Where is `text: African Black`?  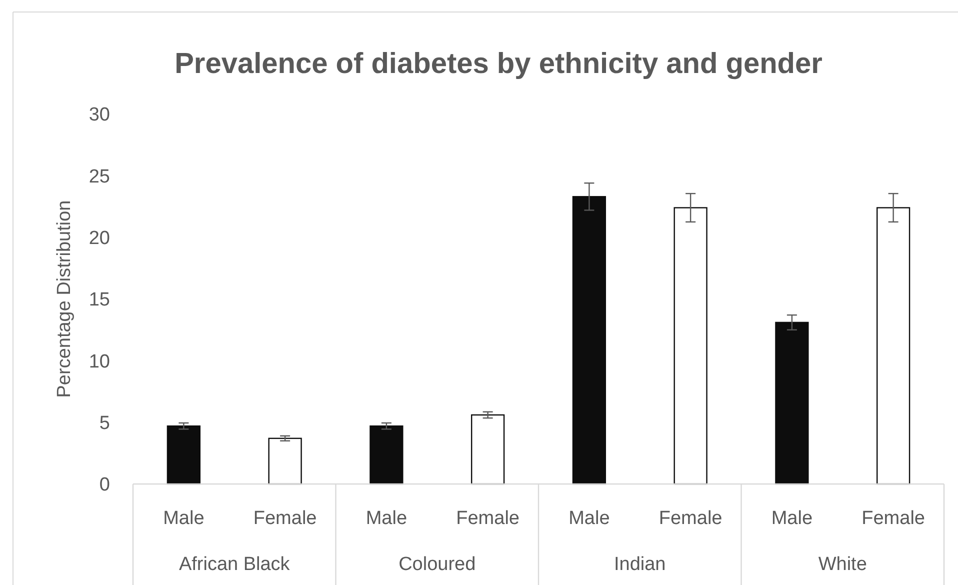 text: African Black is located at coordinates (234, 564).